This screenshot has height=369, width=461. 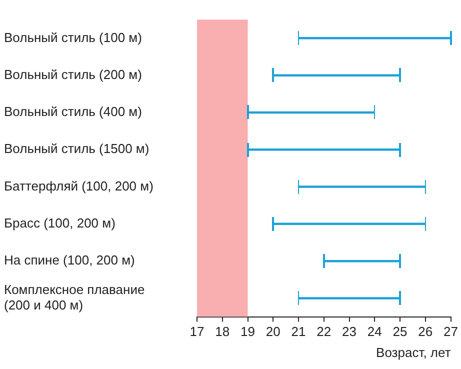 What do you see at coordinates (425, 332) in the screenshot?
I see `x-tick-label: 26` at bounding box center [425, 332].